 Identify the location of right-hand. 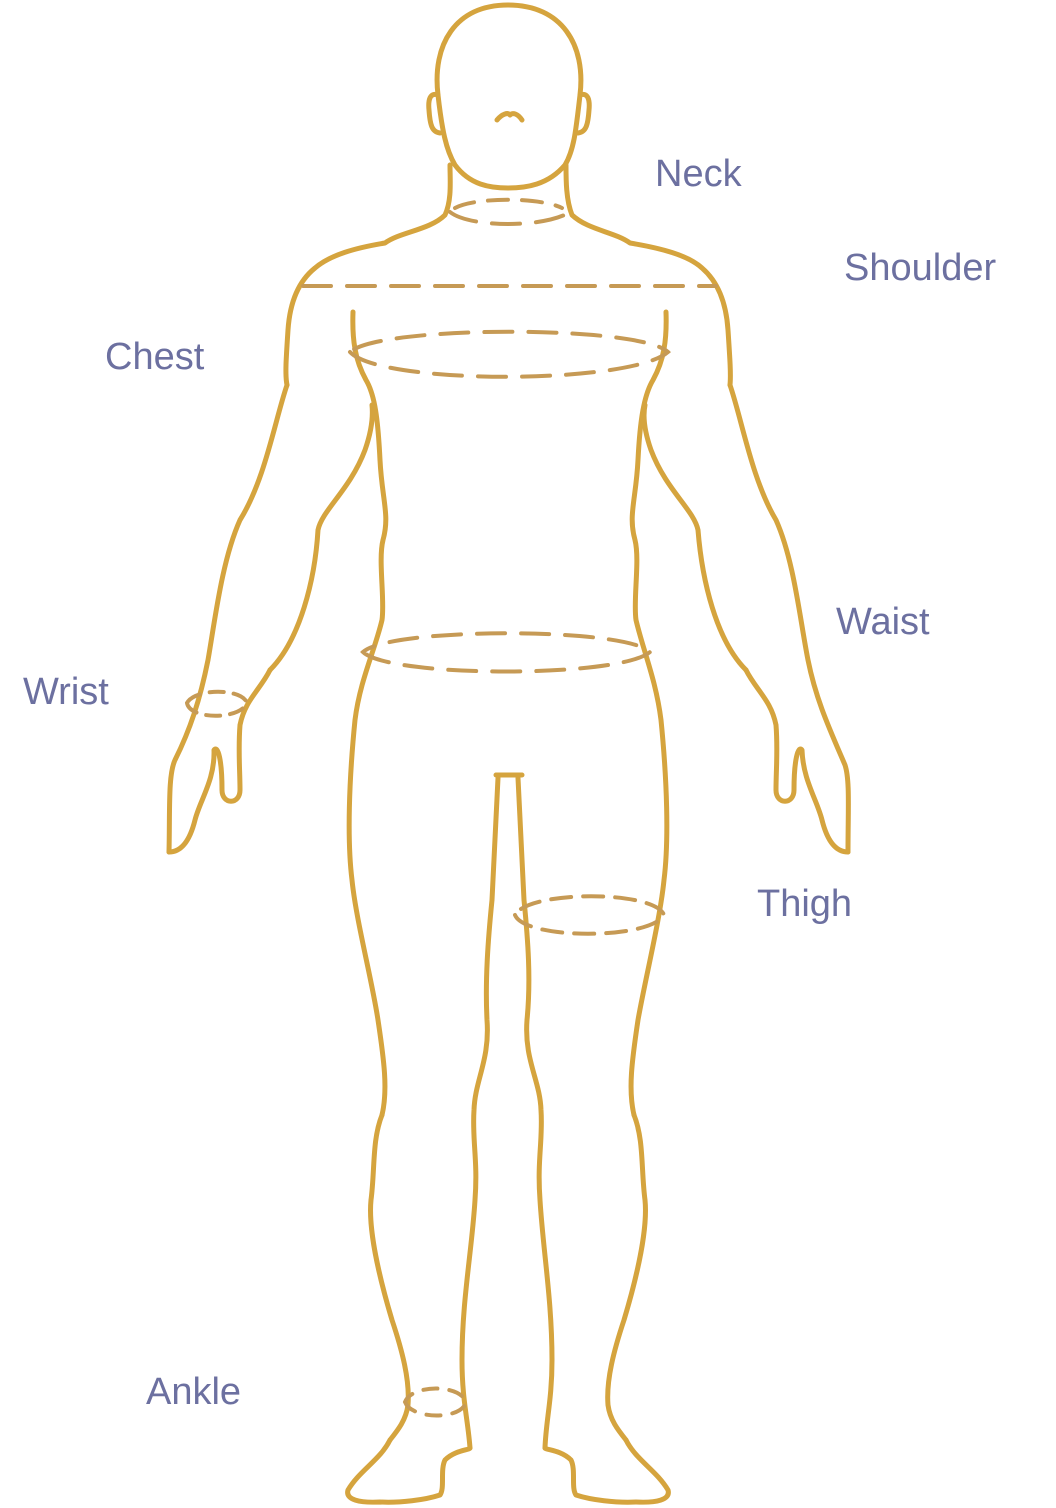
(797, 761).